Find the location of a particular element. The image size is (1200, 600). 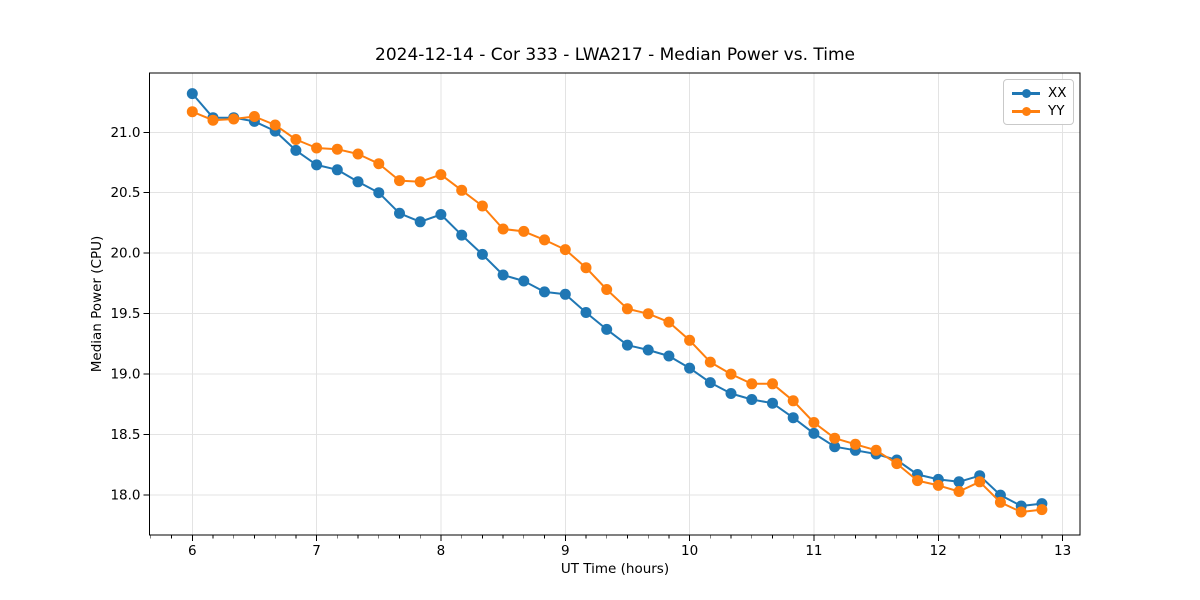

y-tick-labels: 18.0 18.5 19.0 19.5 20.0 20.5 21.0 is located at coordinates (125, 314).